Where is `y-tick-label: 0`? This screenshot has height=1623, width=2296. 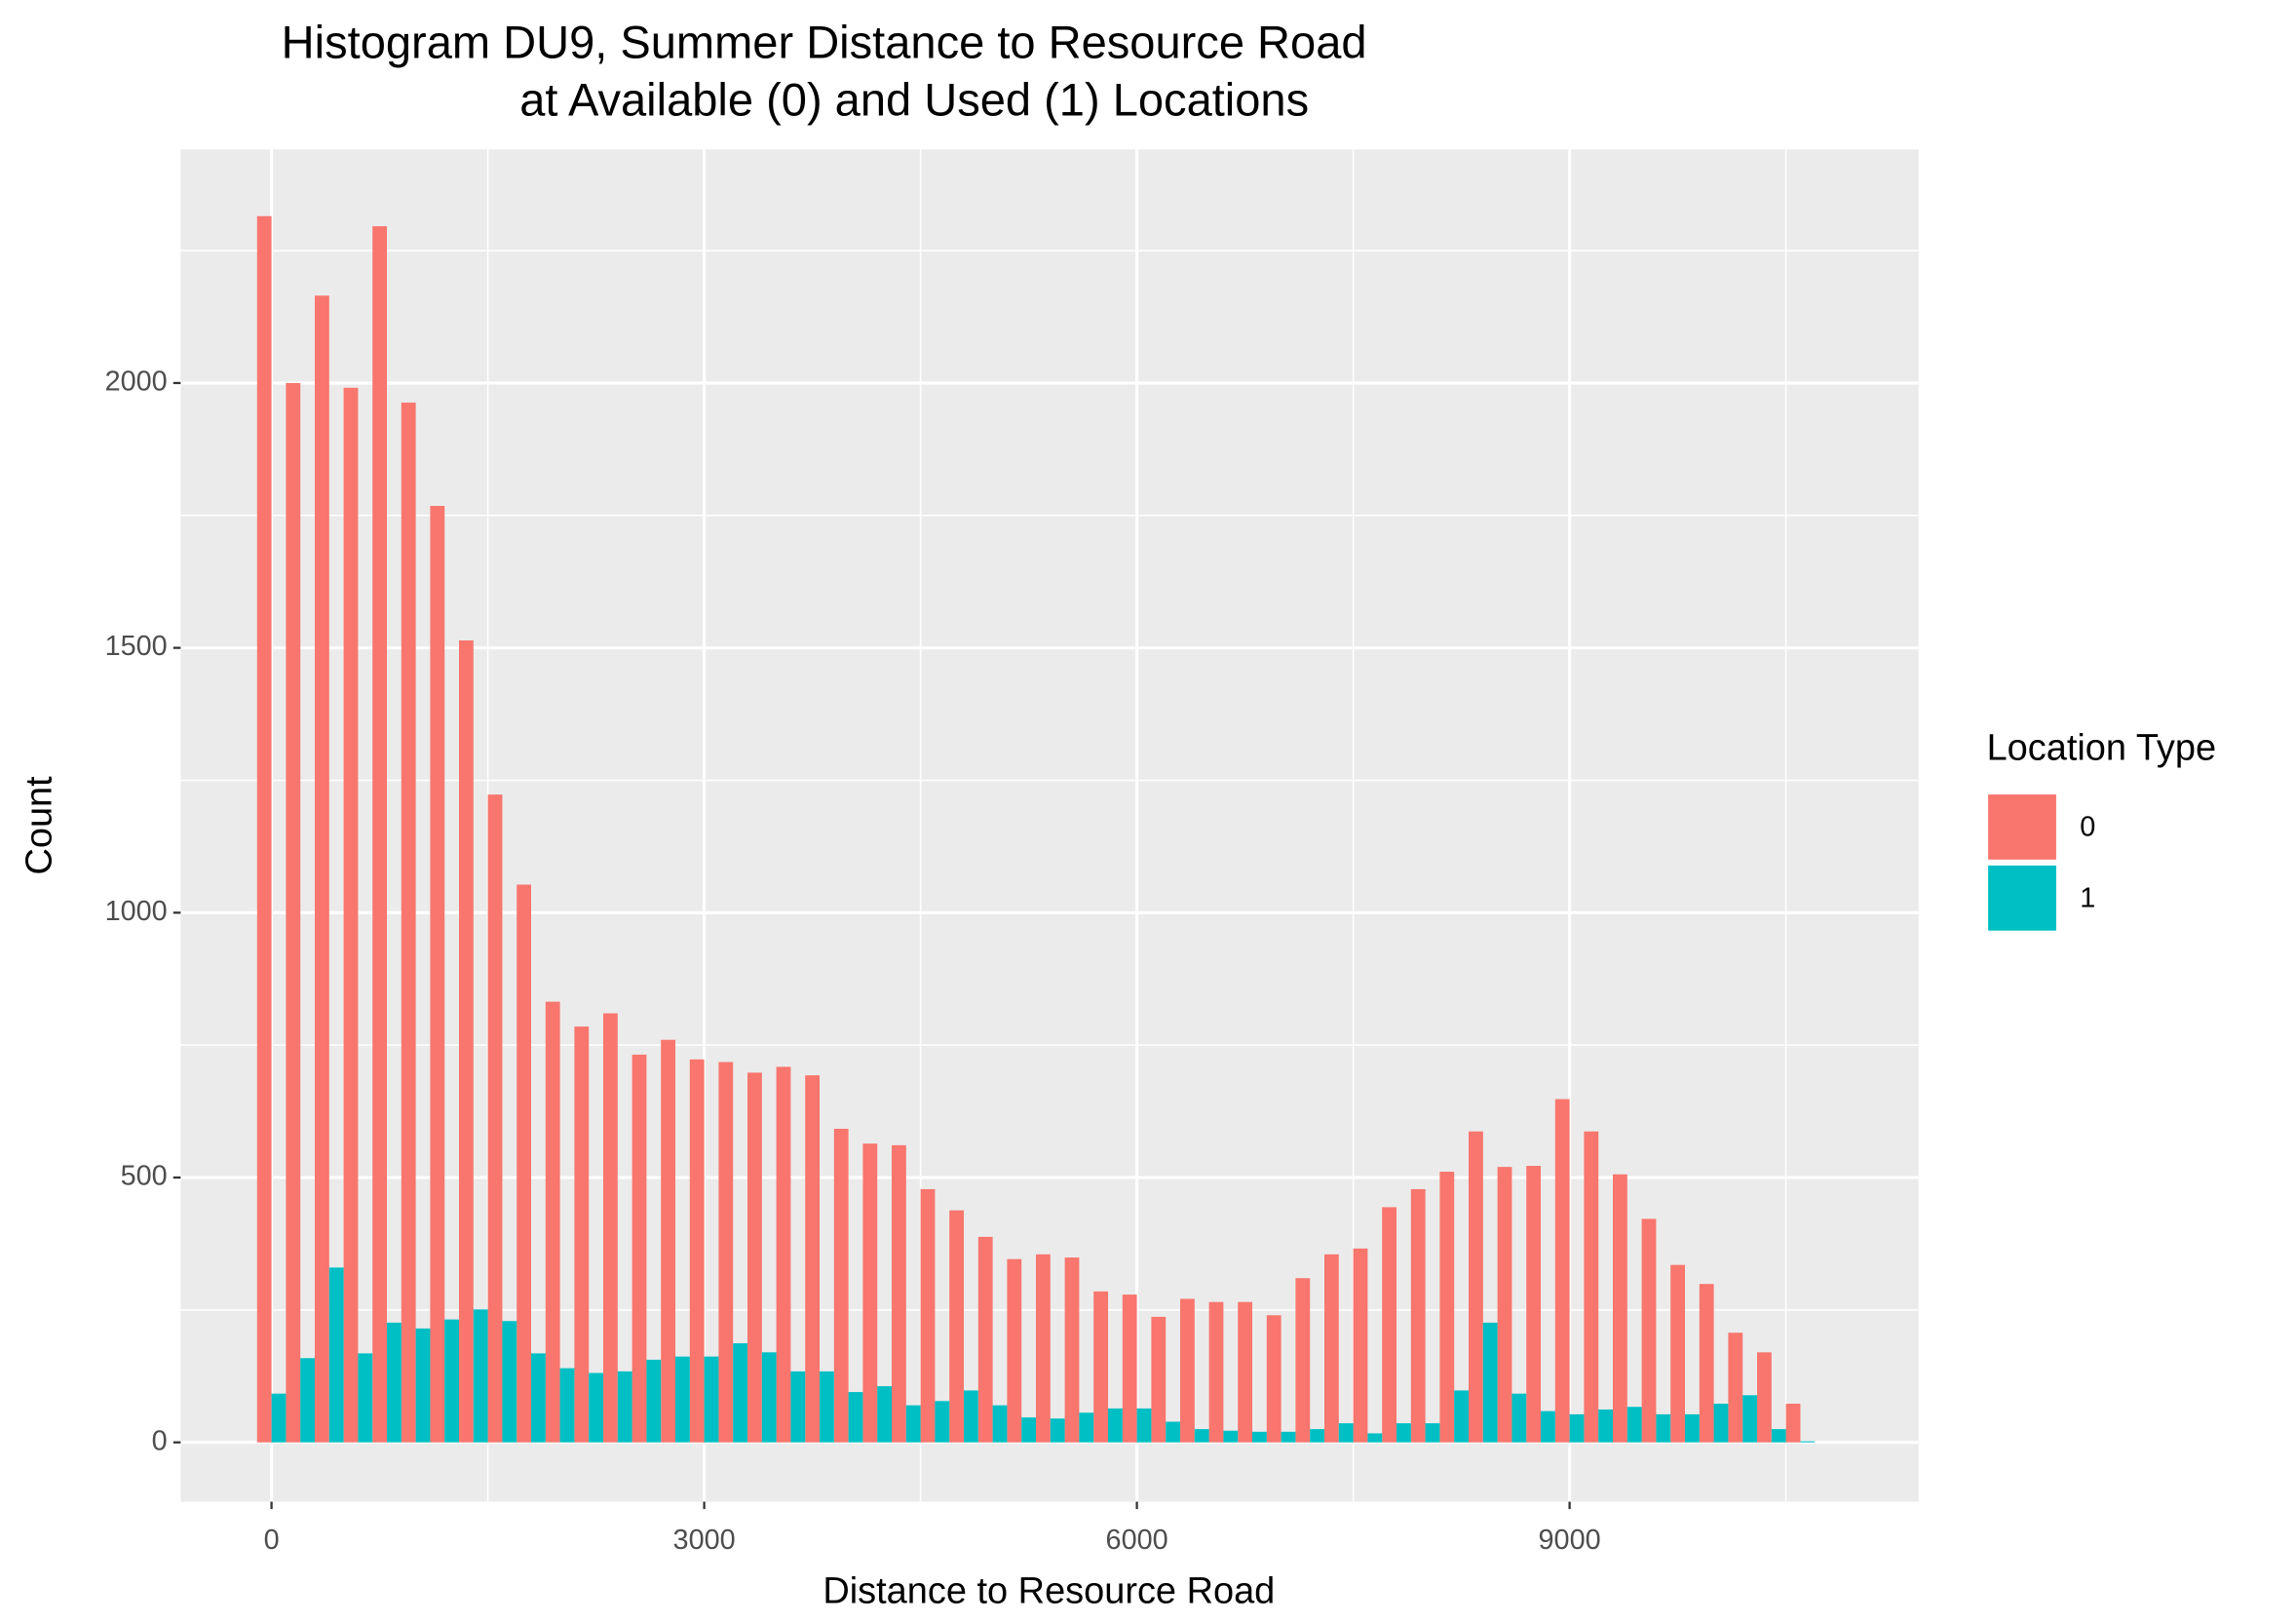
y-tick-label: 0 is located at coordinates (160, 1441).